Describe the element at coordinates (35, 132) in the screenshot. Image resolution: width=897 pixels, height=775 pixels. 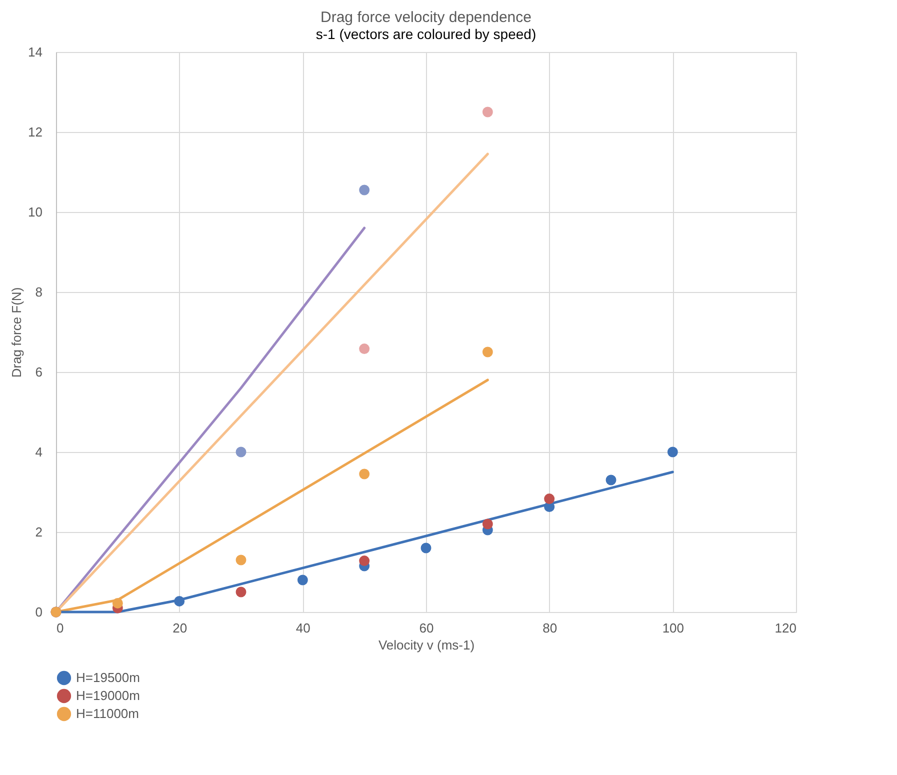
I see `y-tick-label: 12` at that location.